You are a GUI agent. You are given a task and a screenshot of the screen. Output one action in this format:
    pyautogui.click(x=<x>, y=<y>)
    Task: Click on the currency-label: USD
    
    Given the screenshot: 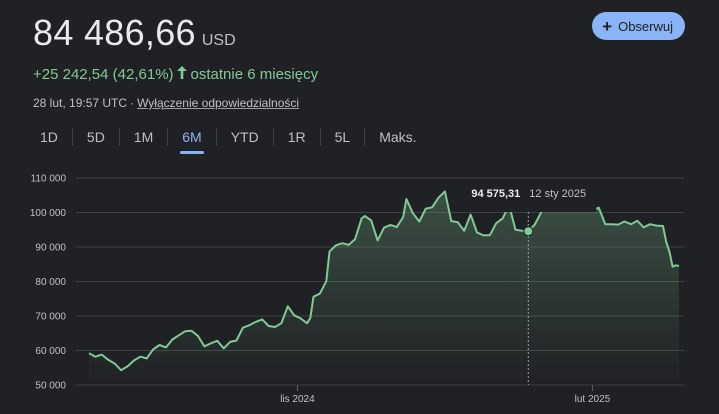 What is the action you would take?
    pyautogui.click(x=218, y=40)
    